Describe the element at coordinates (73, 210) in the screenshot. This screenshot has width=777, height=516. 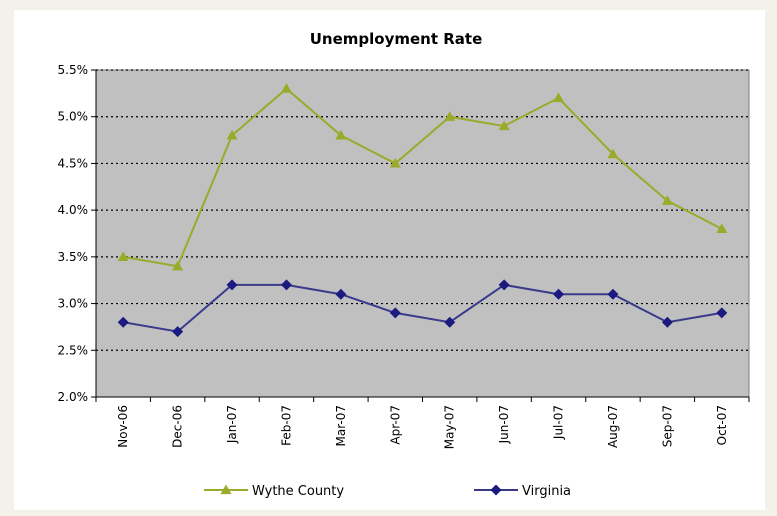
I see `y-tick-label: 4.0%` at that location.